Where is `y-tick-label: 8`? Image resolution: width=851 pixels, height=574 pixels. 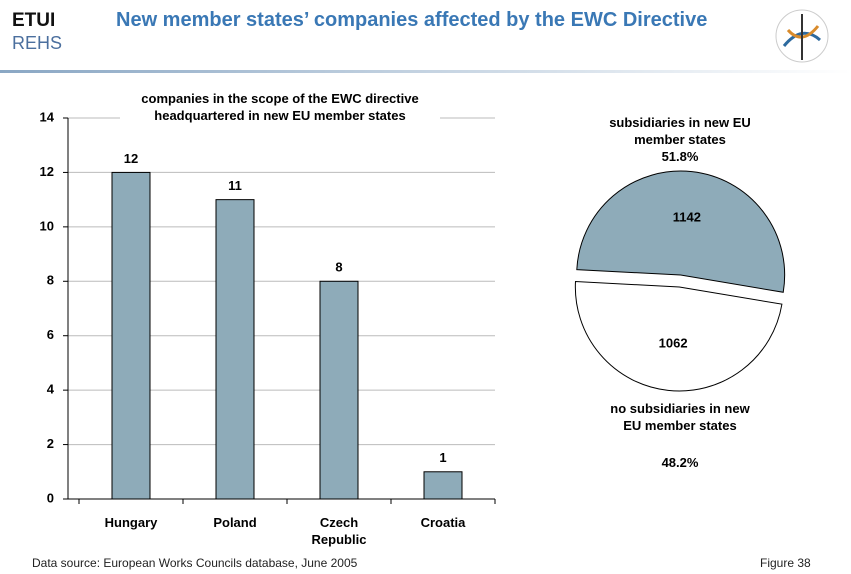 y-tick-label: 8 is located at coordinates (50, 280).